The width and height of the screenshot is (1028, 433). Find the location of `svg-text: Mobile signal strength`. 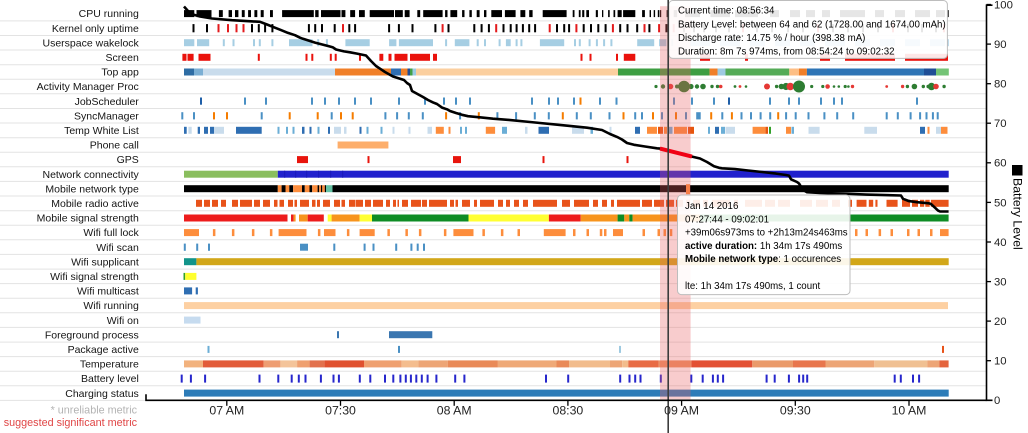

svg-text: Mobile signal strength is located at coordinates (88, 219).